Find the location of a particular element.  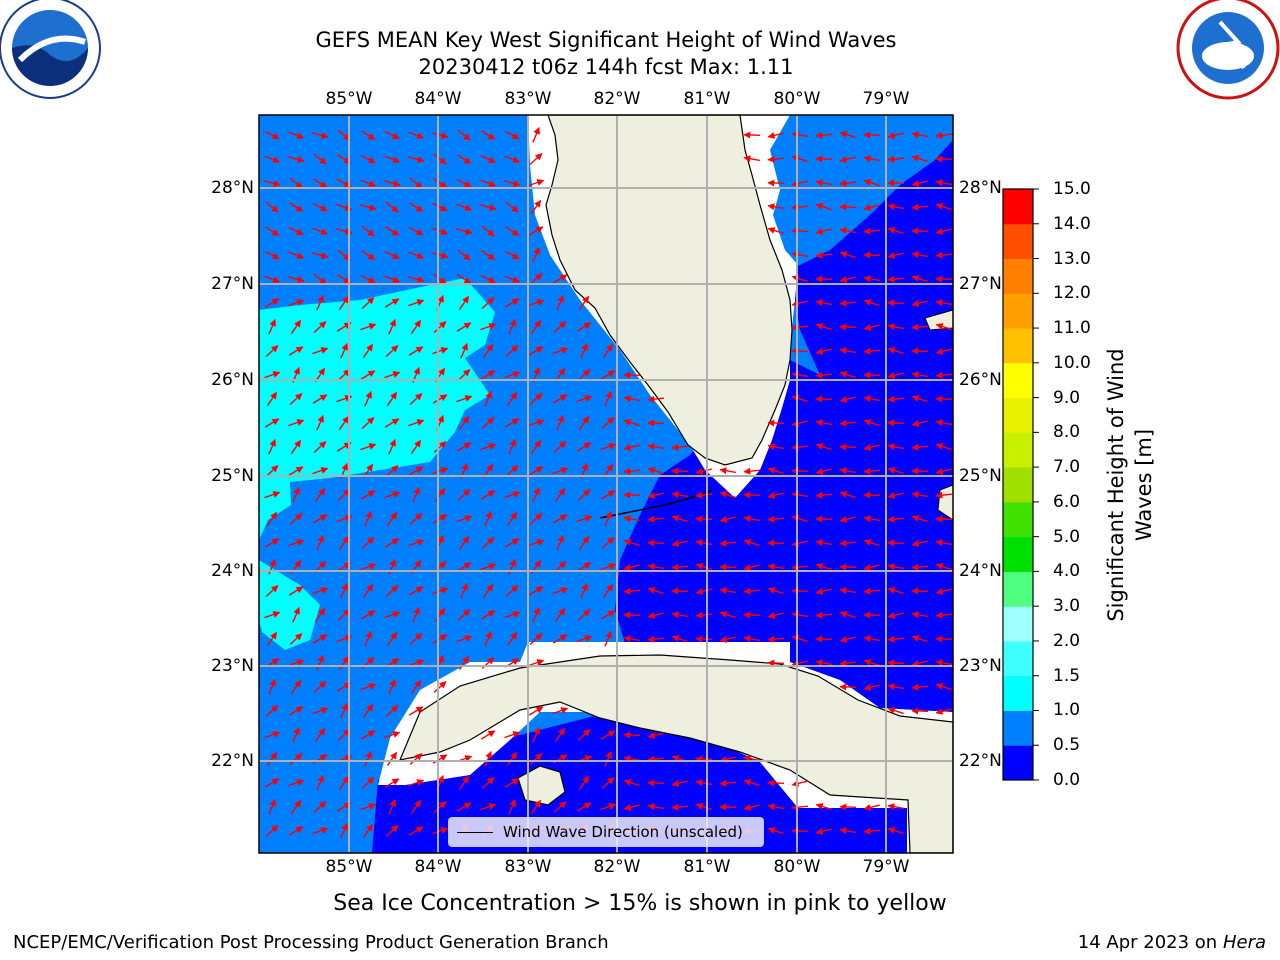

lonBottom-1: 84°W is located at coordinates (438, 867).